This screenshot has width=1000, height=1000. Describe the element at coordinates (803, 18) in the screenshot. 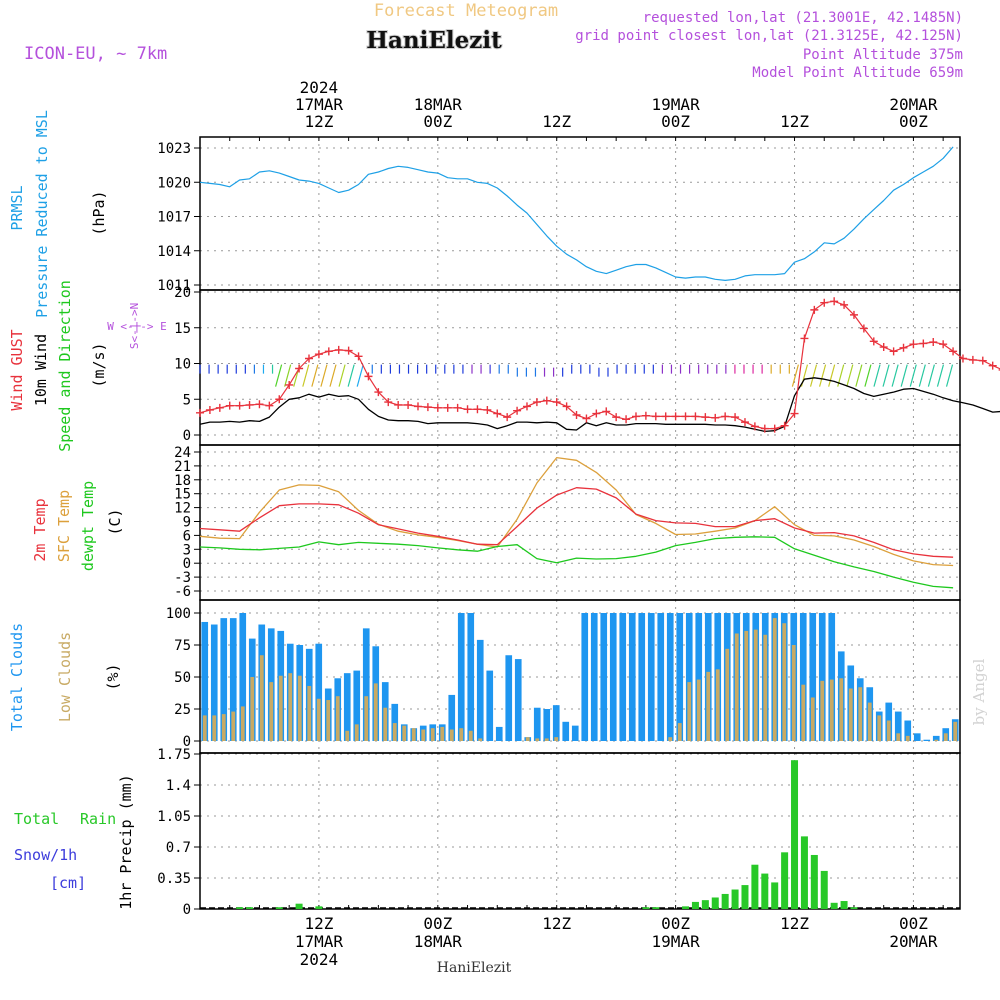

I see `requested-coords: requested lon,lat (21.3001E, 42.1485N)` at that location.